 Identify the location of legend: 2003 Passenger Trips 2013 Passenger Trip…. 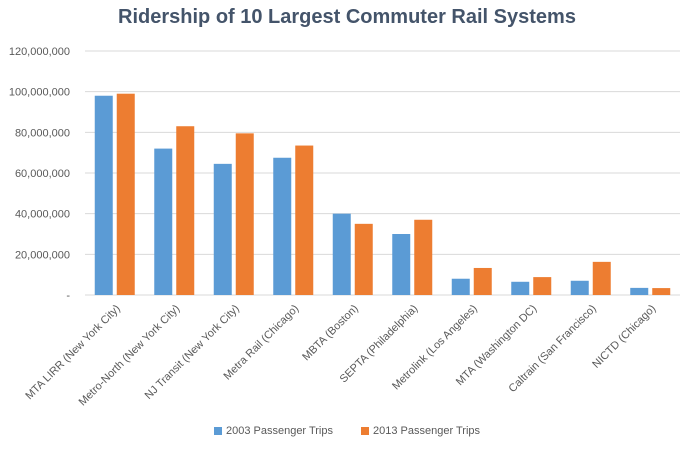
(347, 431).